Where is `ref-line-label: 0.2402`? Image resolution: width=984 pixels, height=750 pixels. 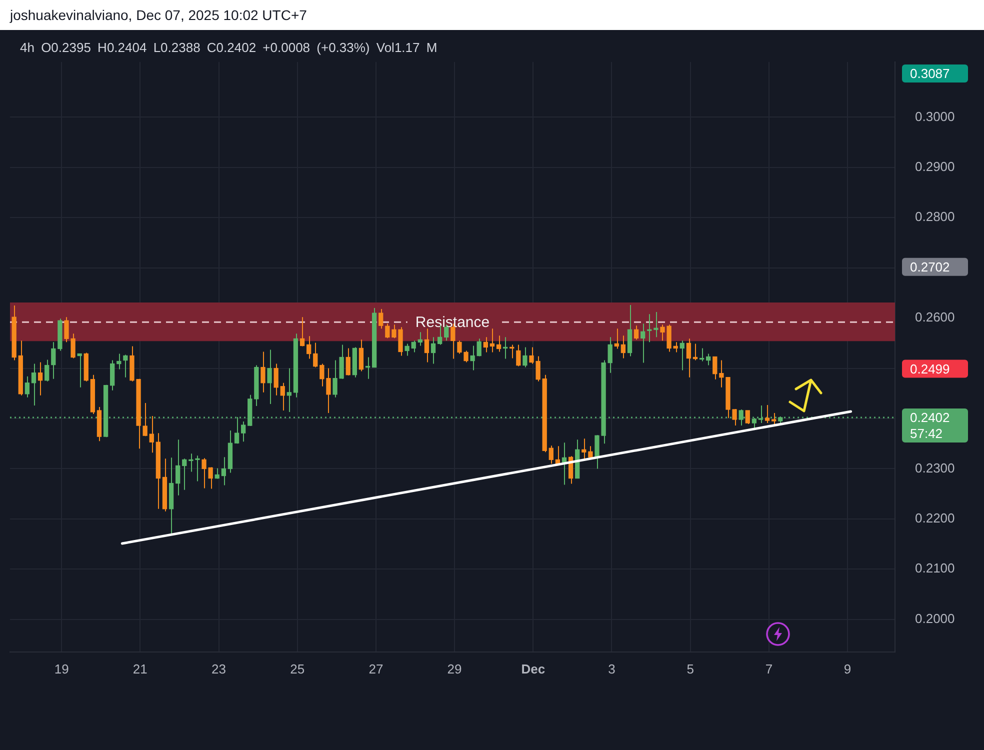 ref-line-label: 0.2402 is located at coordinates (930, 418).